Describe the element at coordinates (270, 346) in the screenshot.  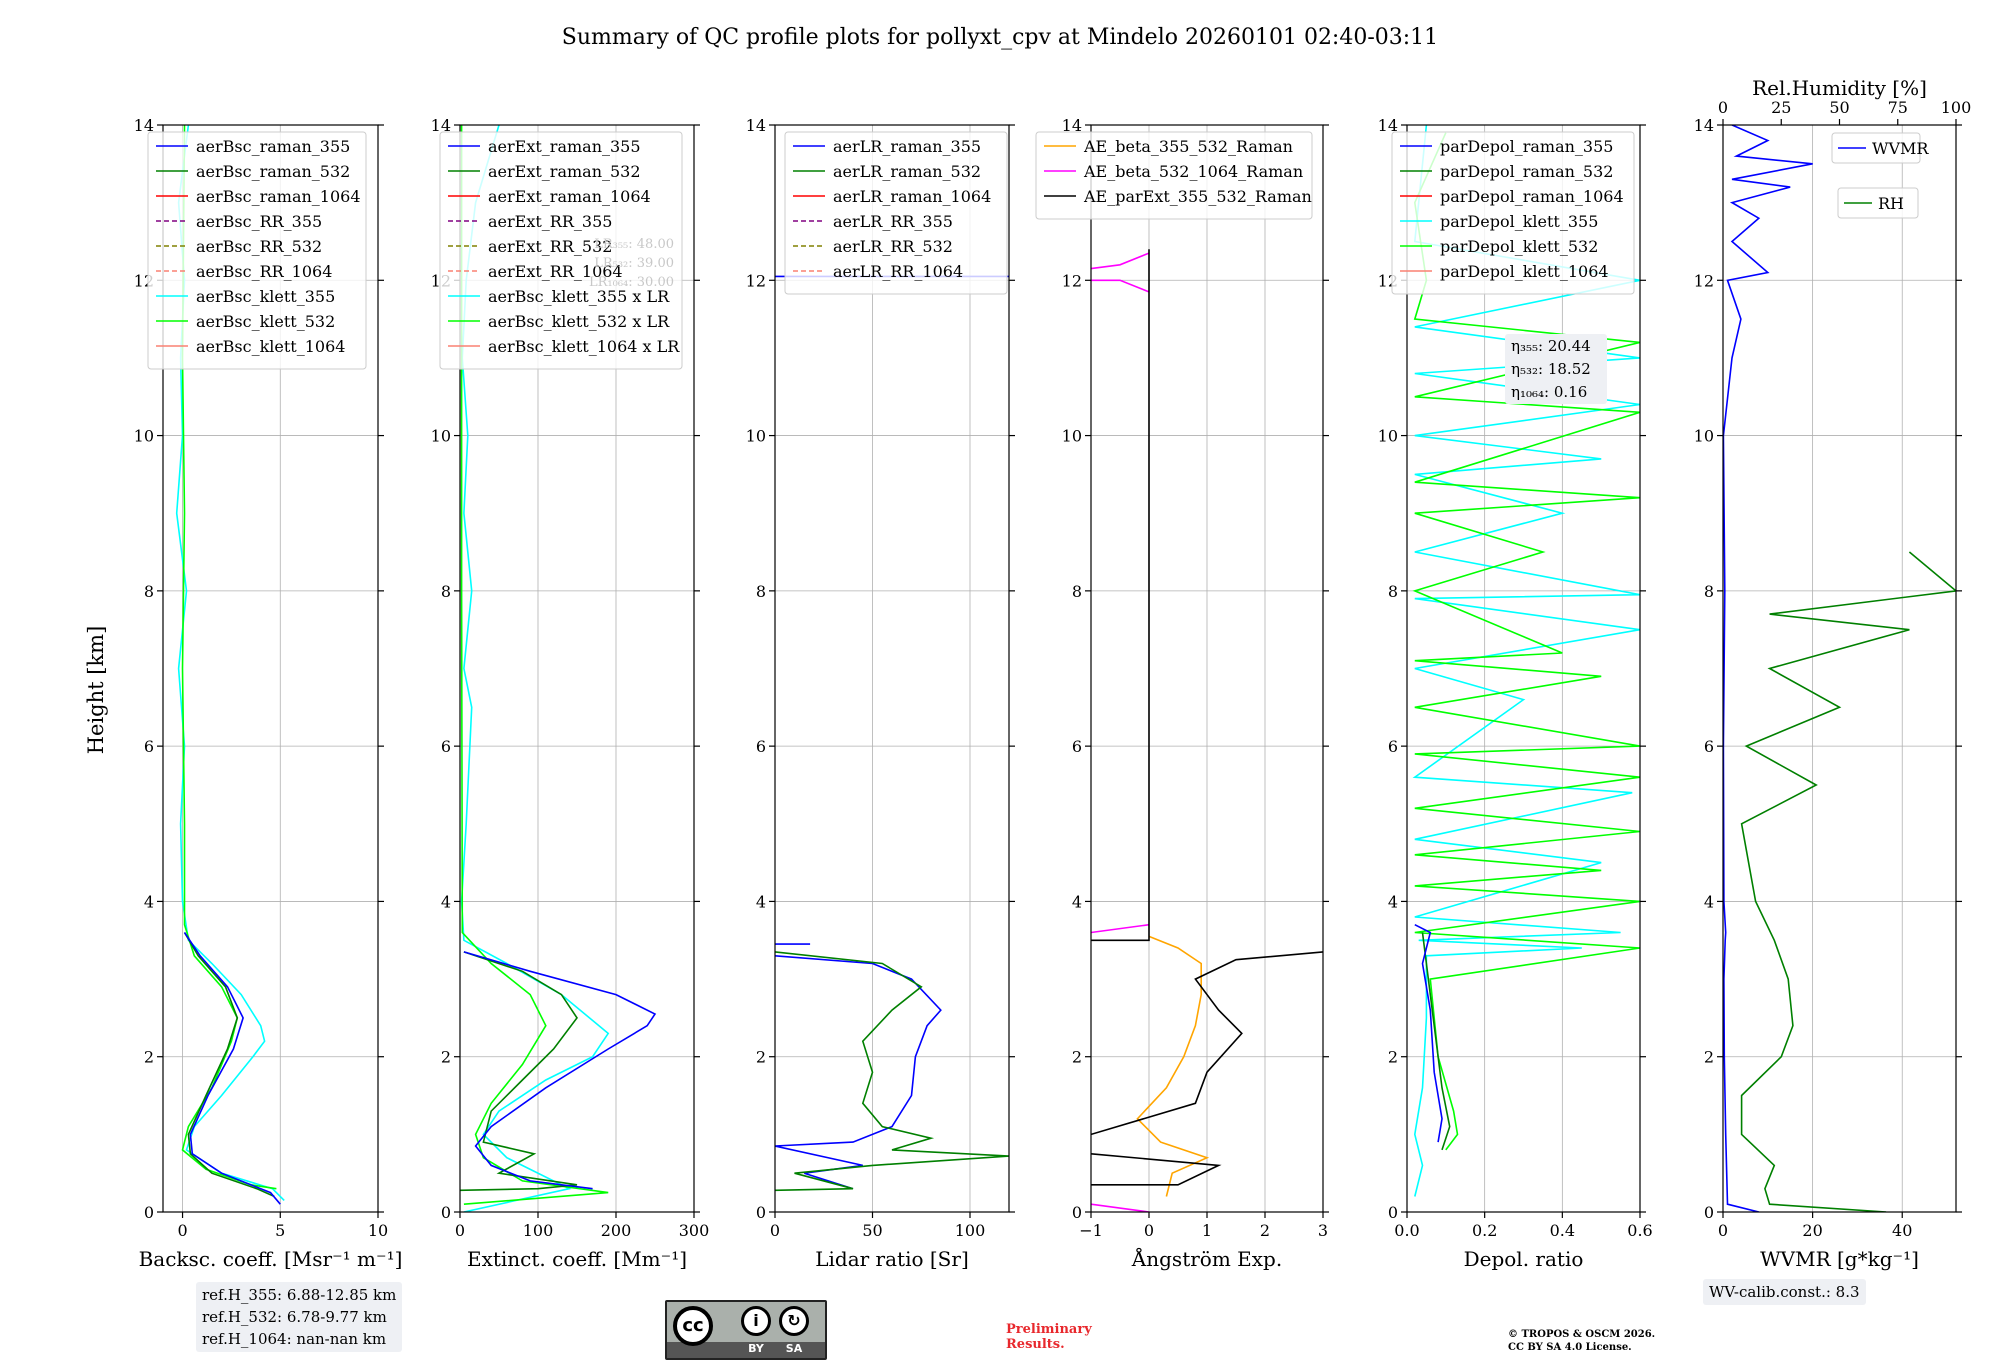
I see `legend-label: aerBsc_klett_1064` at that location.